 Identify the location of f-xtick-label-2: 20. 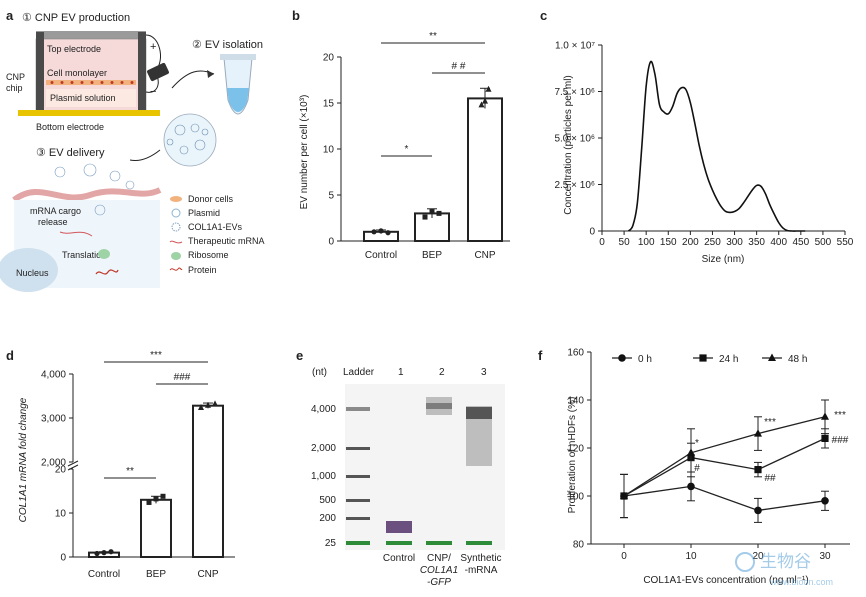
(758, 556).